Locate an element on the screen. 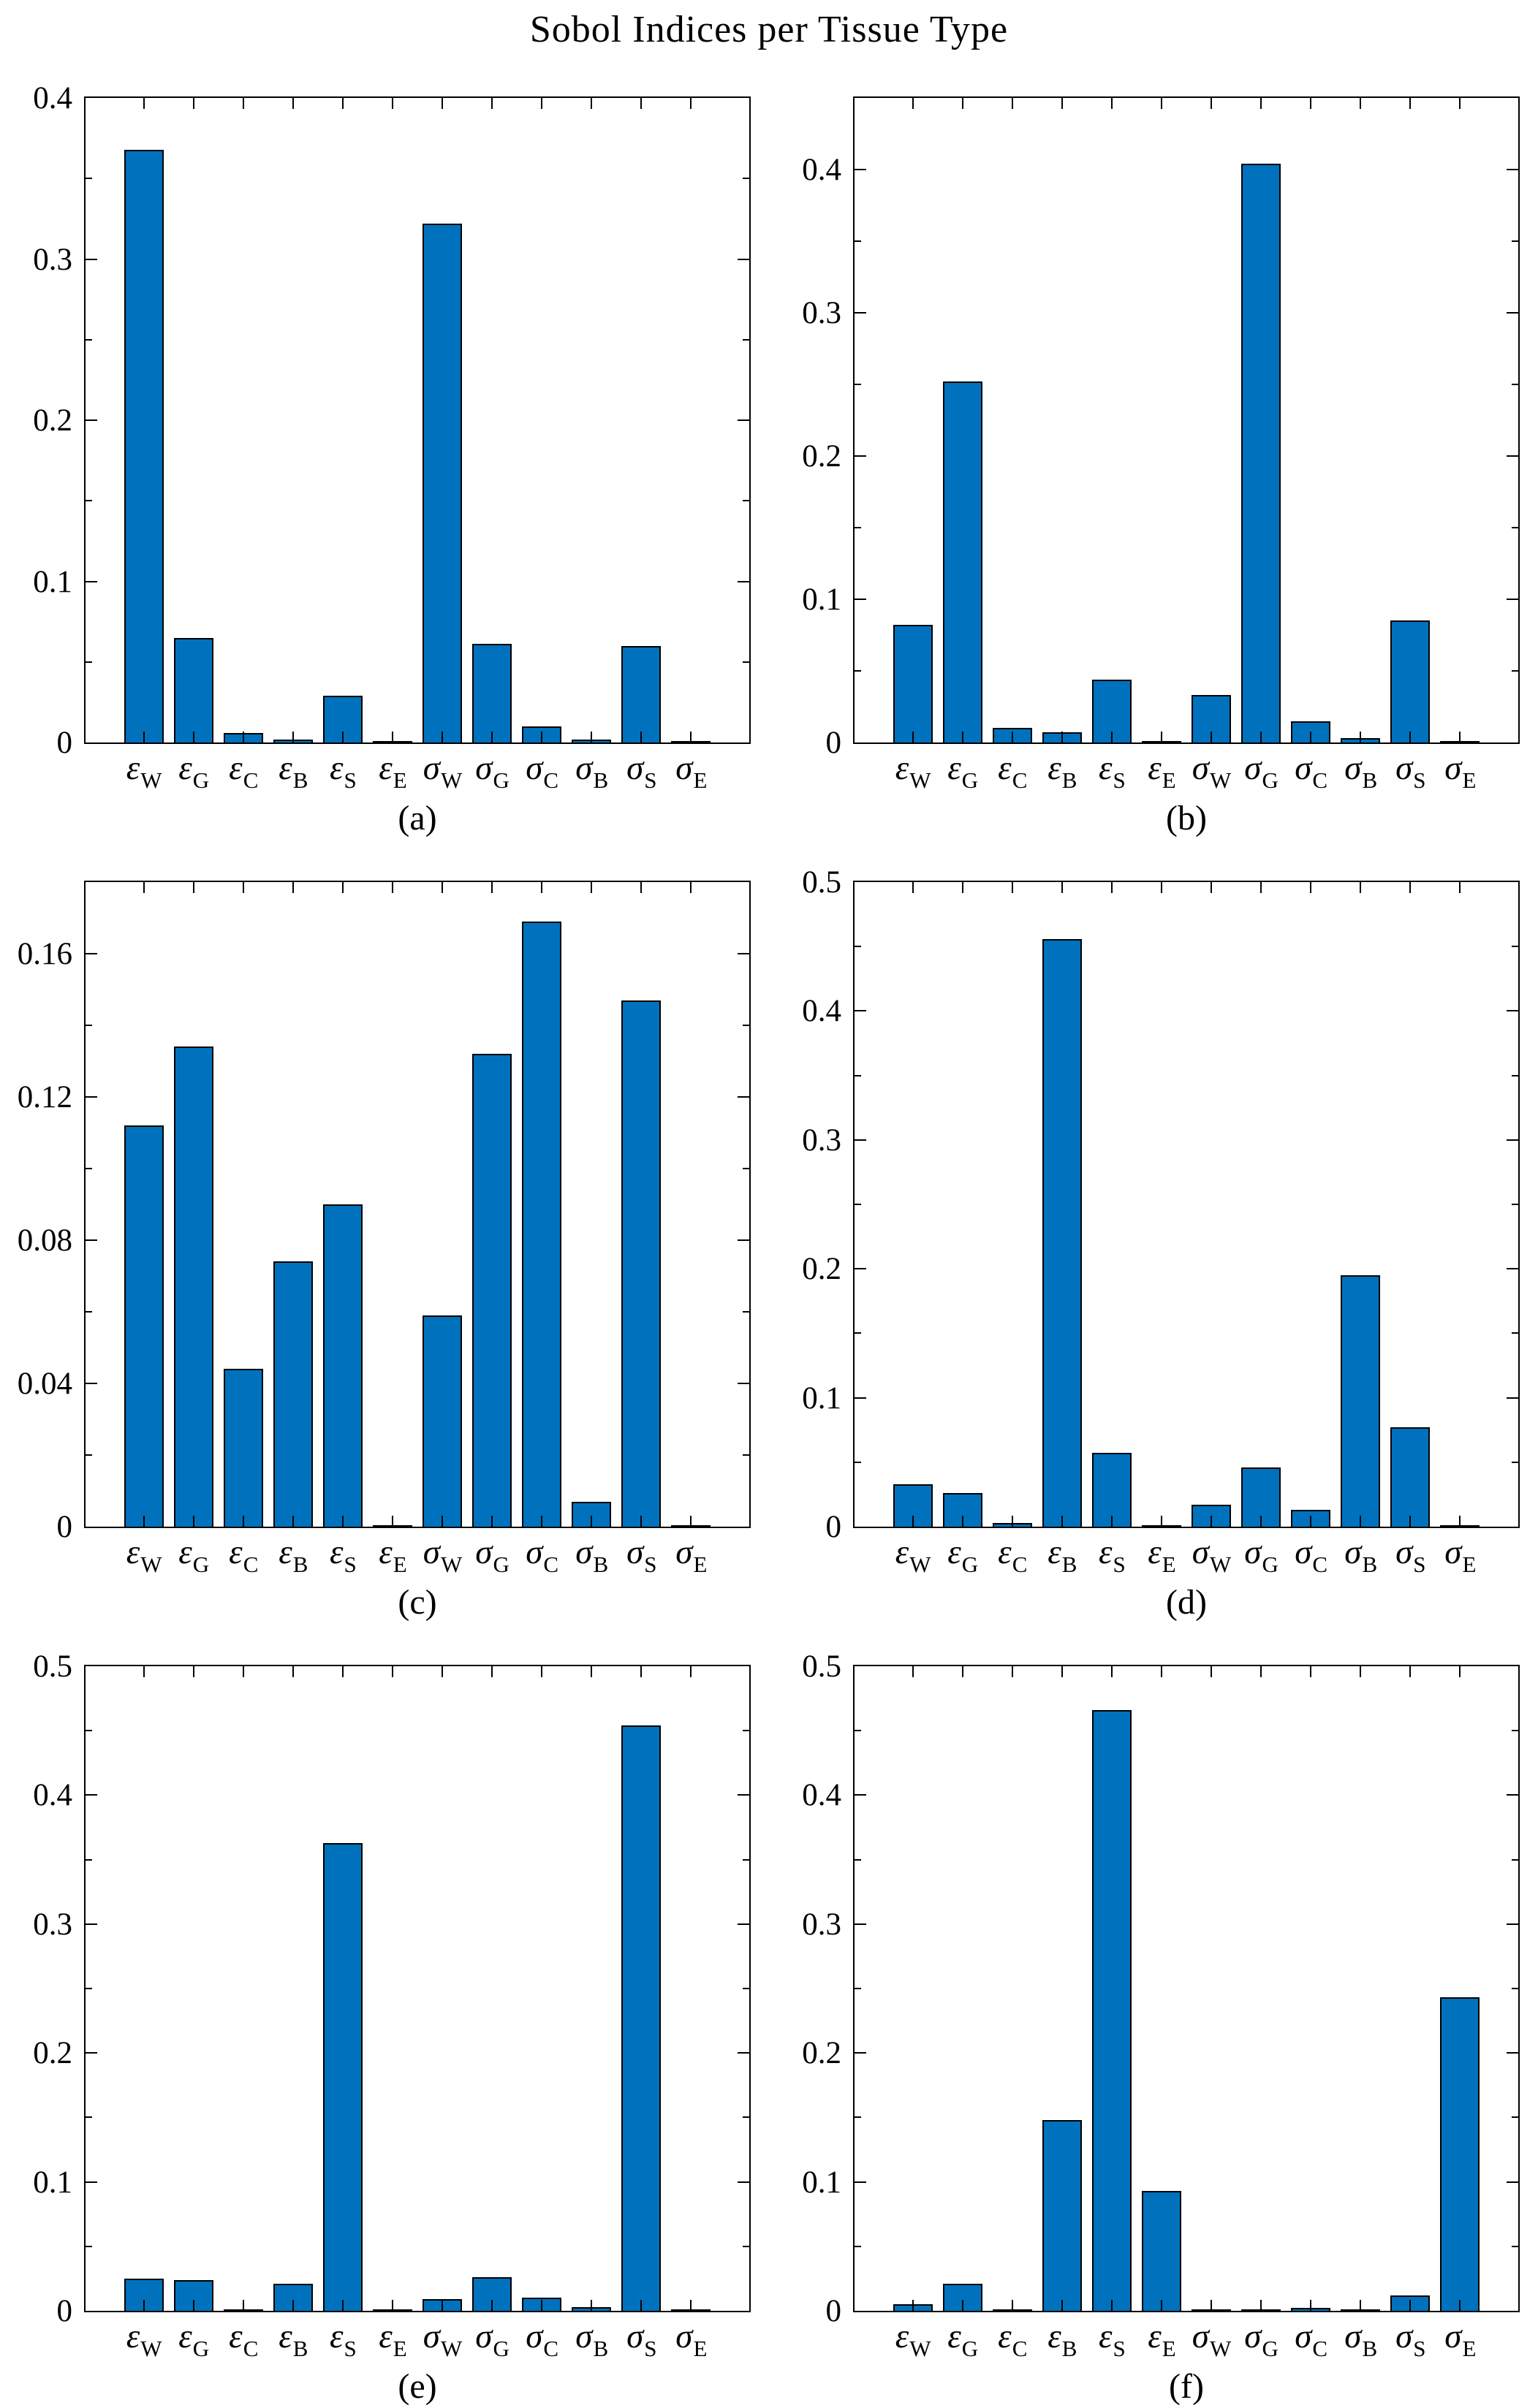  bar-εS is located at coordinates (343, 2077).